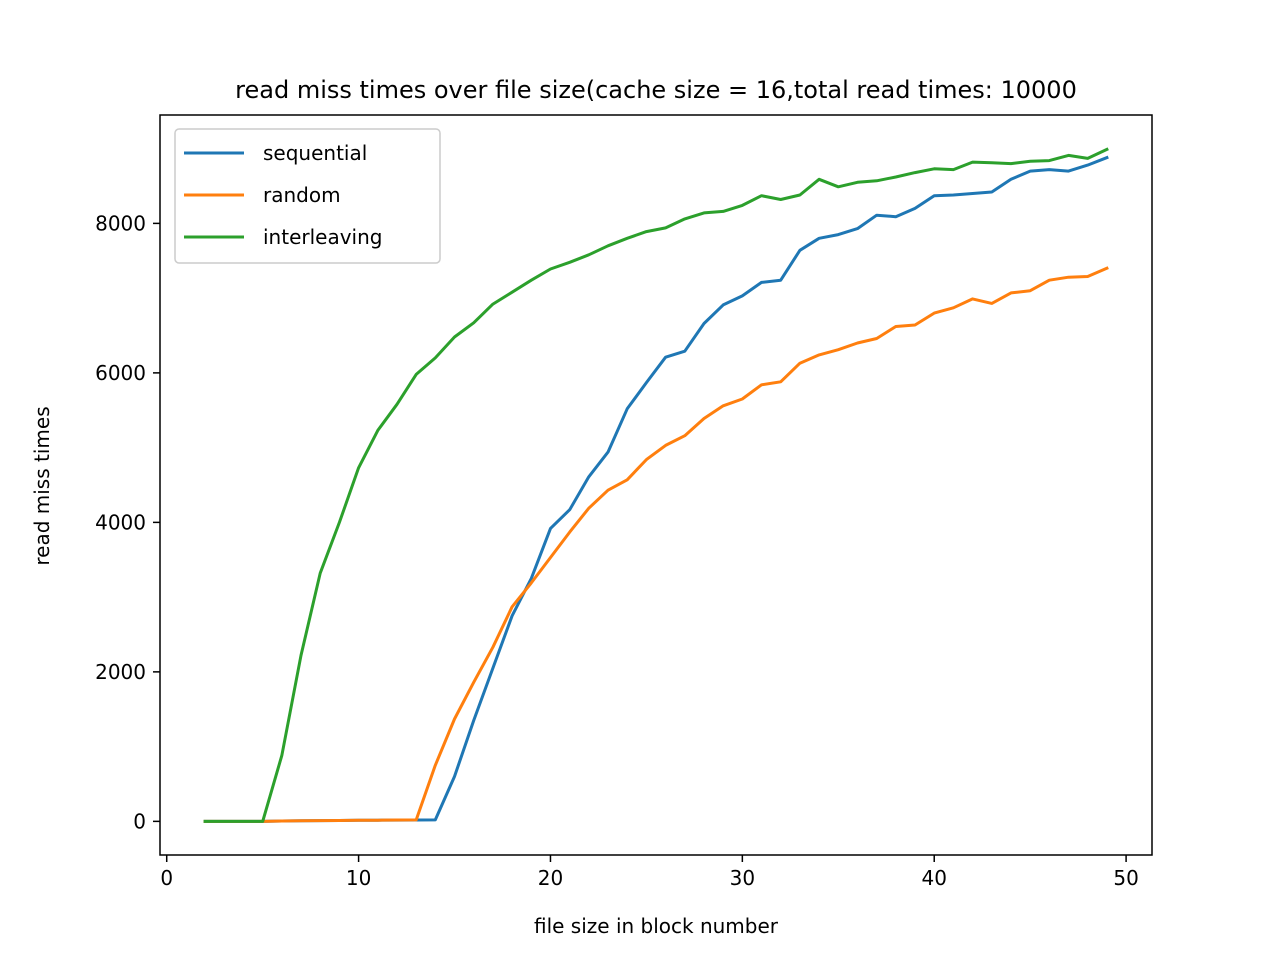  Describe the element at coordinates (649, 872) in the screenshot. I see `x-axis: 0 10 20 30 40 50` at that location.